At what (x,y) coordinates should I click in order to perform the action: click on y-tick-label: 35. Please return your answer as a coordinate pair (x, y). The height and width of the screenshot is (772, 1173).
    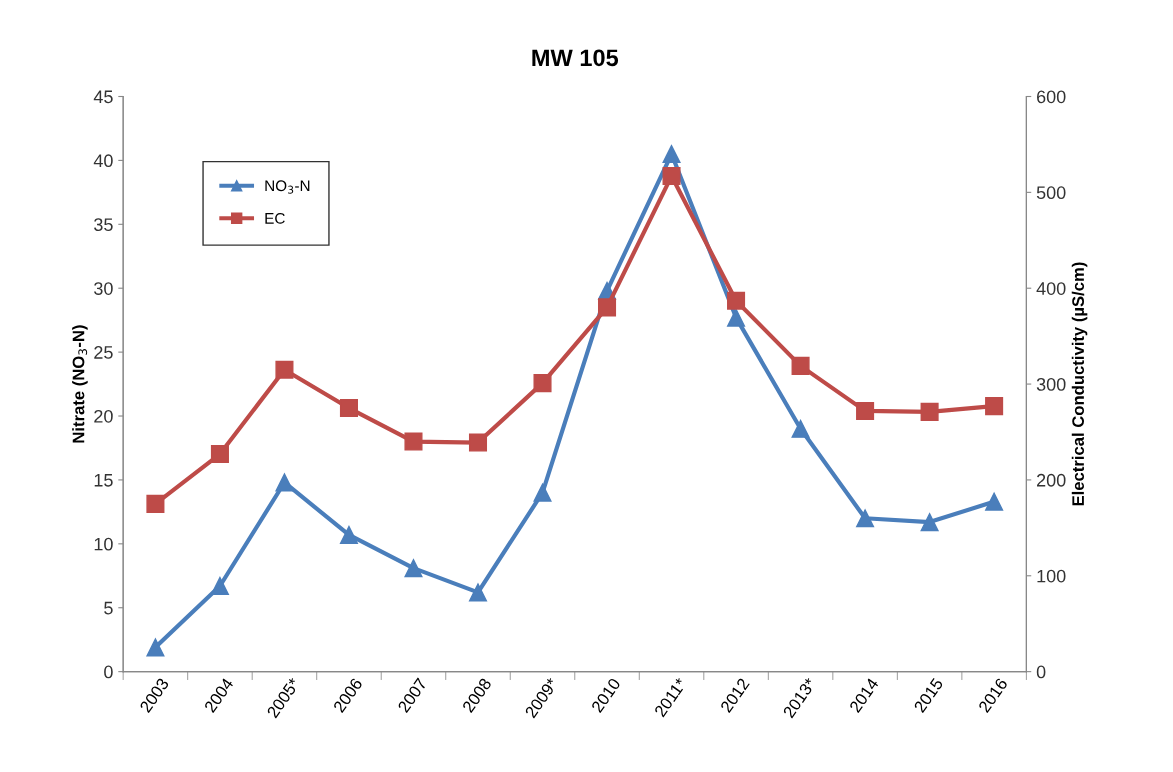
    Looking at the image, I should click on (103, 225).